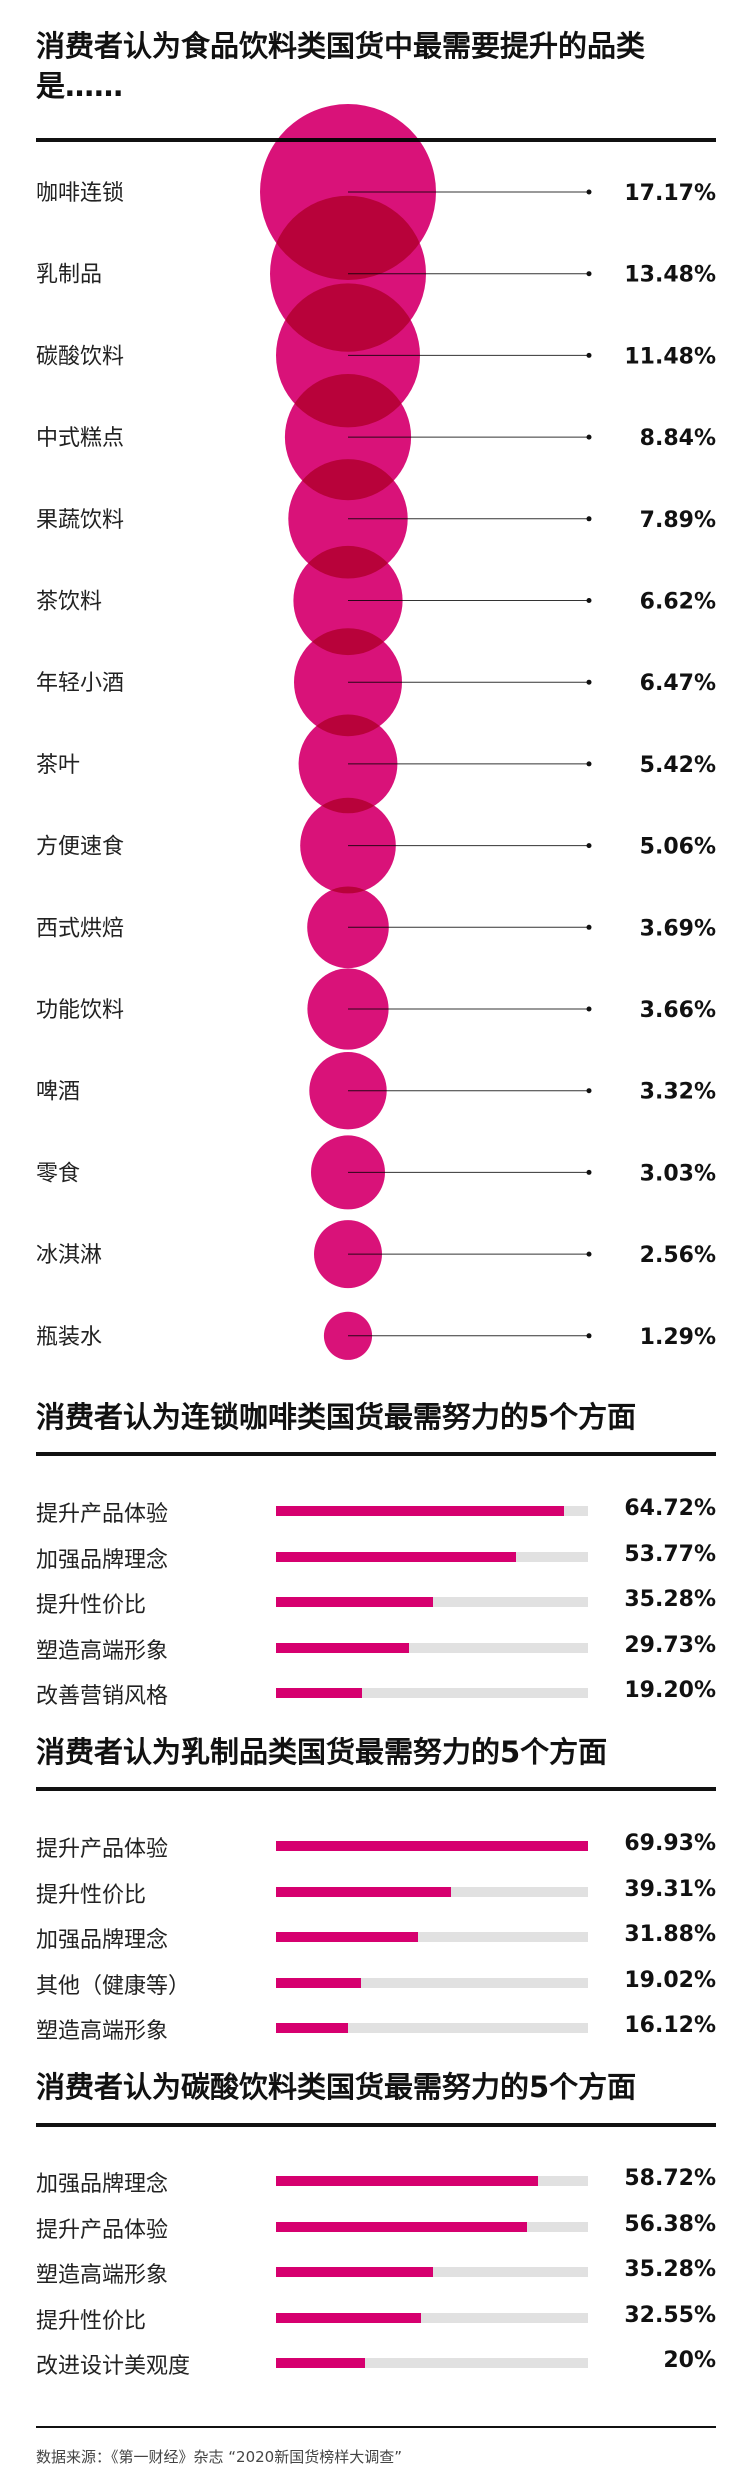  Describe the element at coordinates (336, 1417) in the screenshot. I see `coffee-chart-title: 消费者认为连锁咖啡类国货最需努力的5个方面` at that location.